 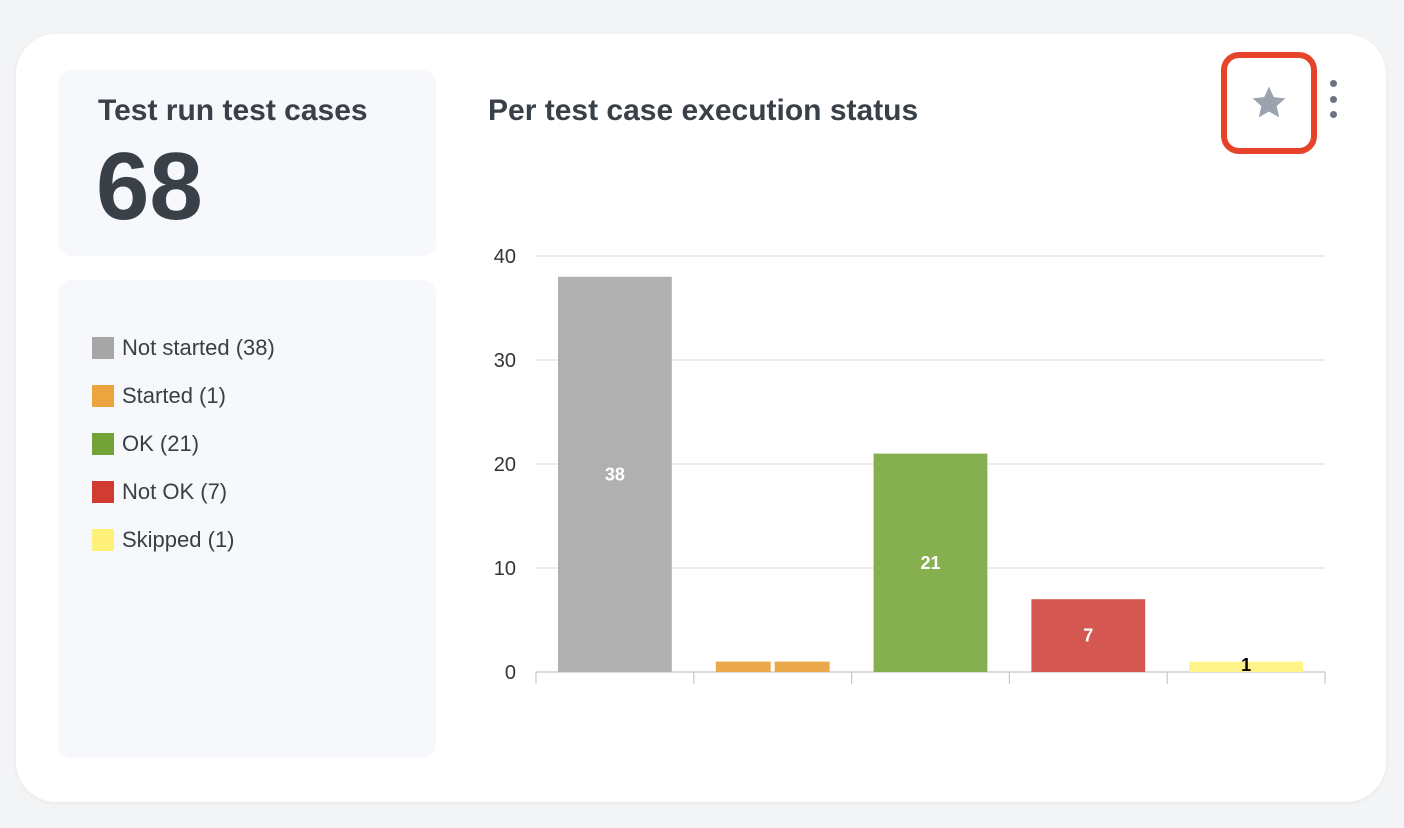 What do you see at coordinates (505, 257) in the screenshot?
I see `y-tick-label: 40` at bounding box center [505, 257].